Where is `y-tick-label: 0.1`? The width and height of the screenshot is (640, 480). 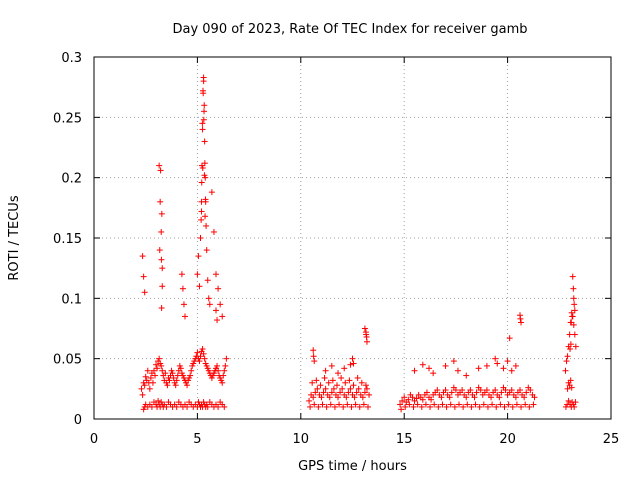 y-tick-label: 0.1 is located at coordinates (71, 299).